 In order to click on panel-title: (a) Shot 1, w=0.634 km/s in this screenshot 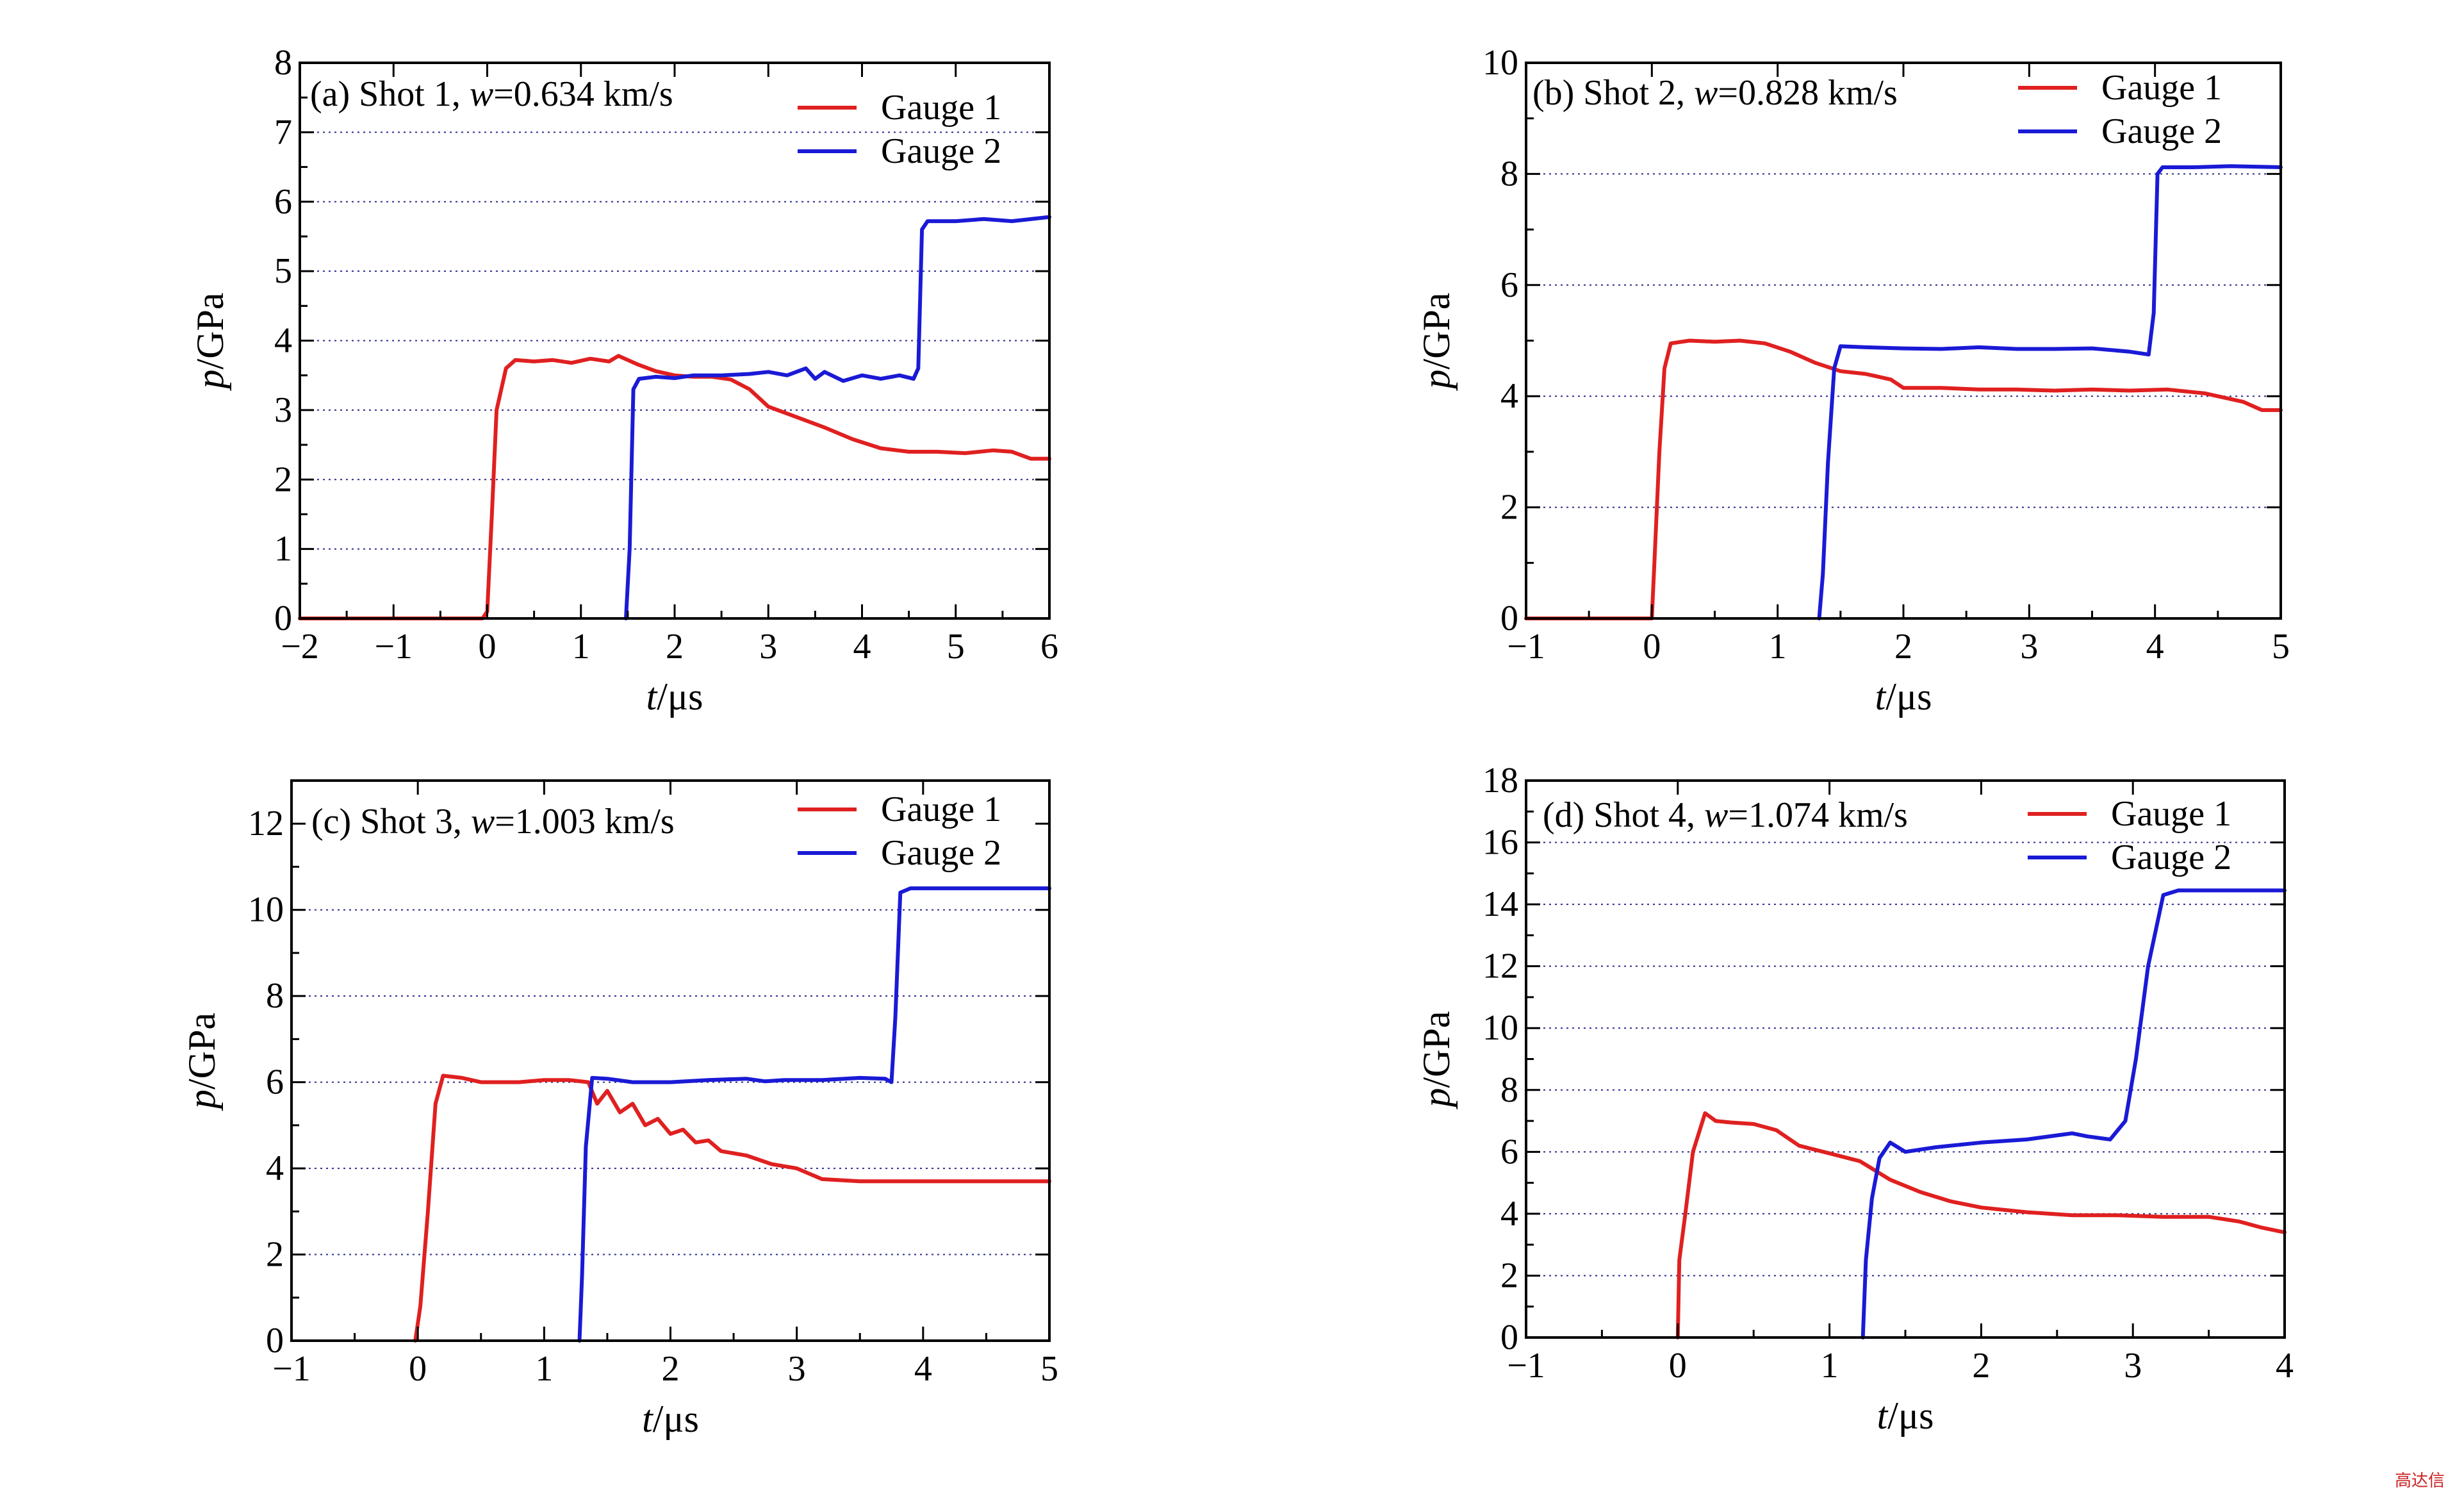, I will do `click(491, 94)`.